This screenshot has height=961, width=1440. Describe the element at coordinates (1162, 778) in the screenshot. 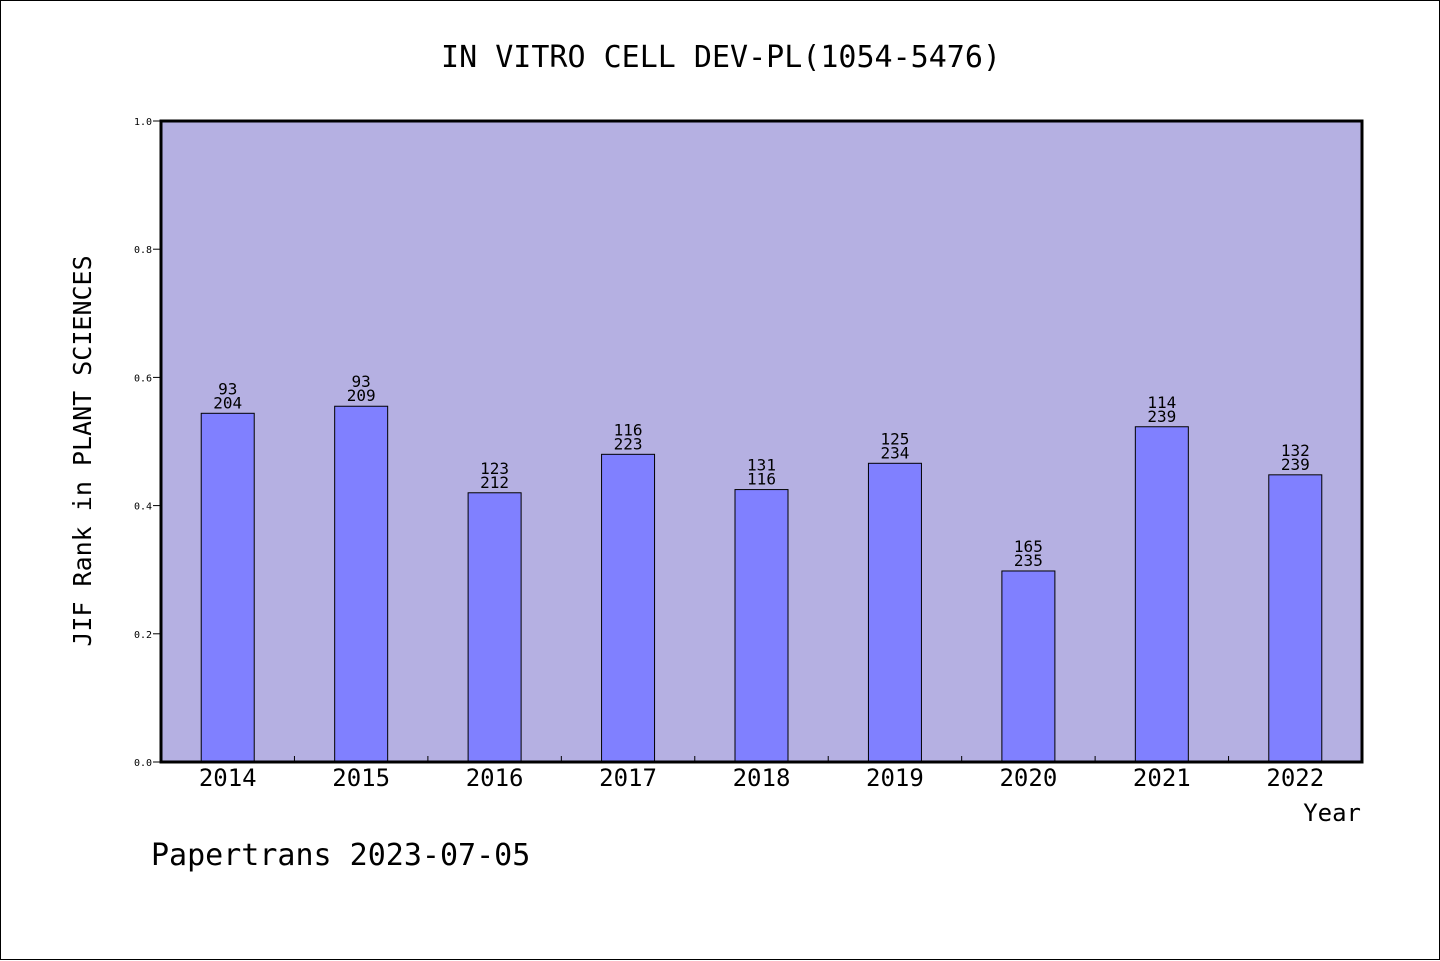

I see `x-tick-label: 2021` at that location.